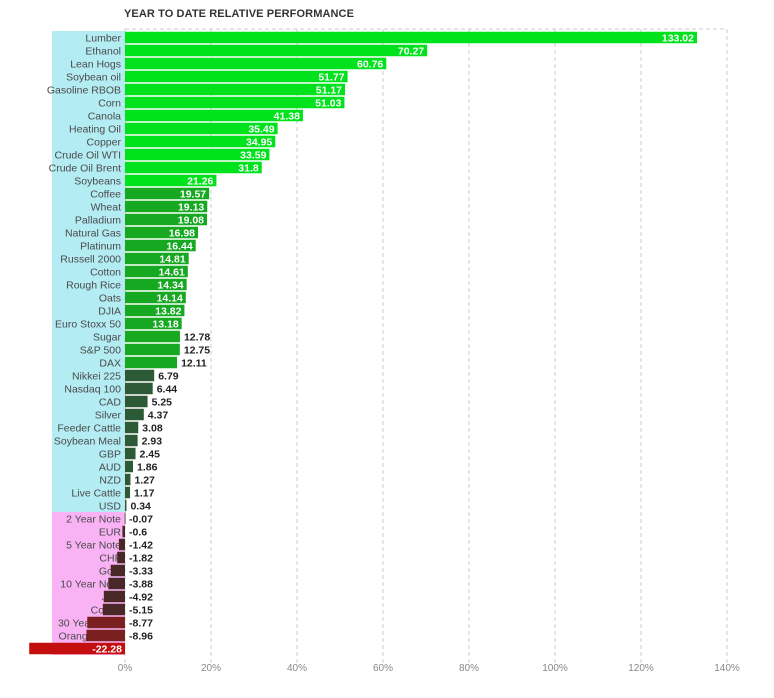  Describe the element at coordinates (90, 259) in the screenshot. I see `category-label: Russell 2000` at that location.